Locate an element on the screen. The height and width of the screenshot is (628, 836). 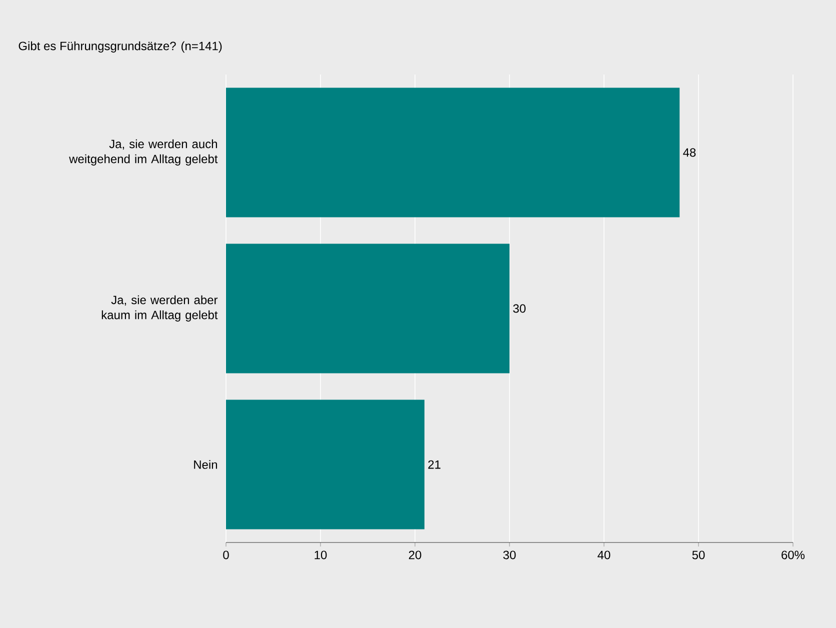
y-tick-label: Nein is located at coordinates (206, 464).